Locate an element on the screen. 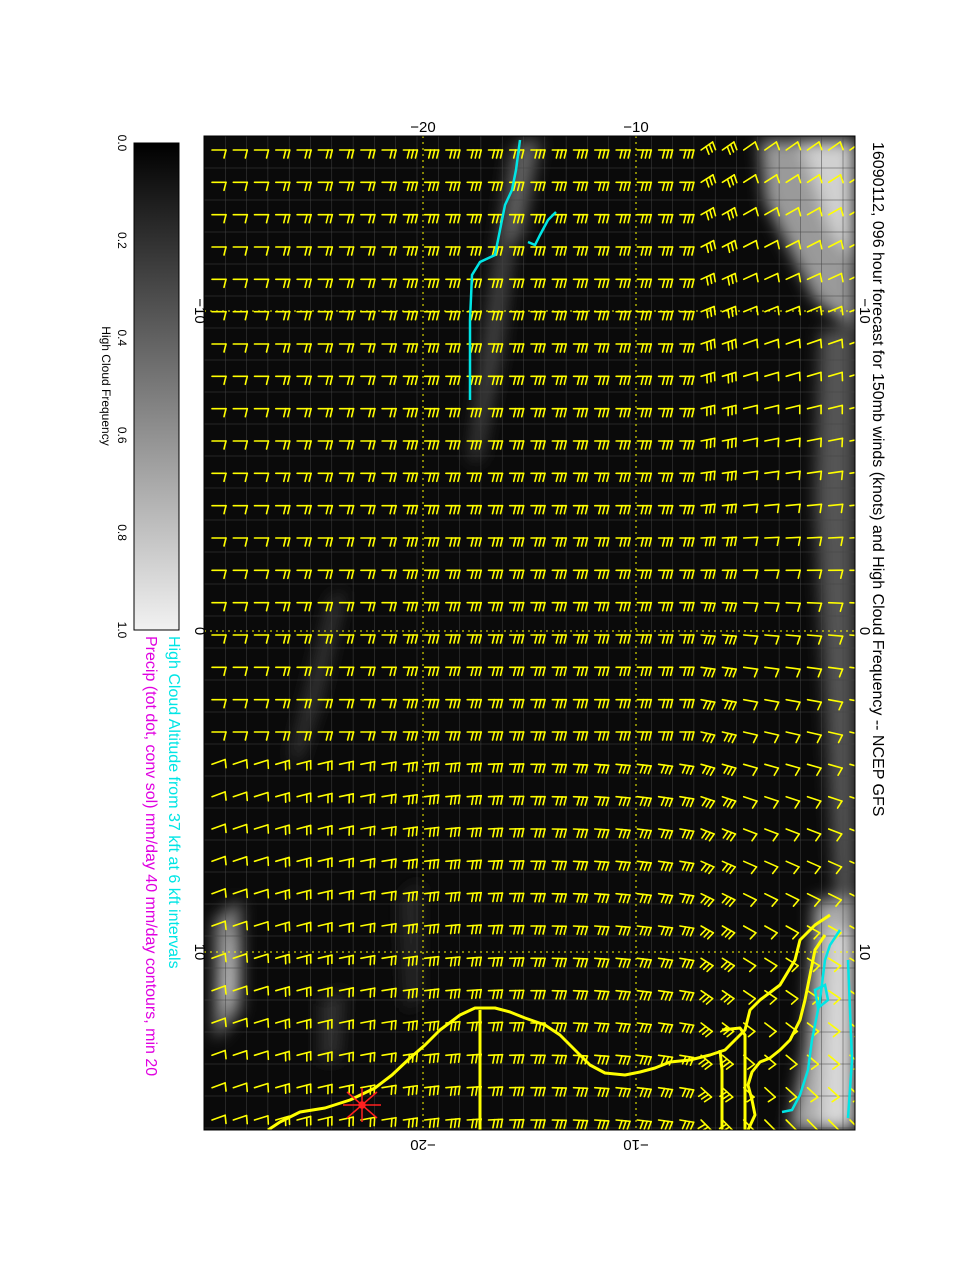  colorbar is located at coordinates (156, 386).